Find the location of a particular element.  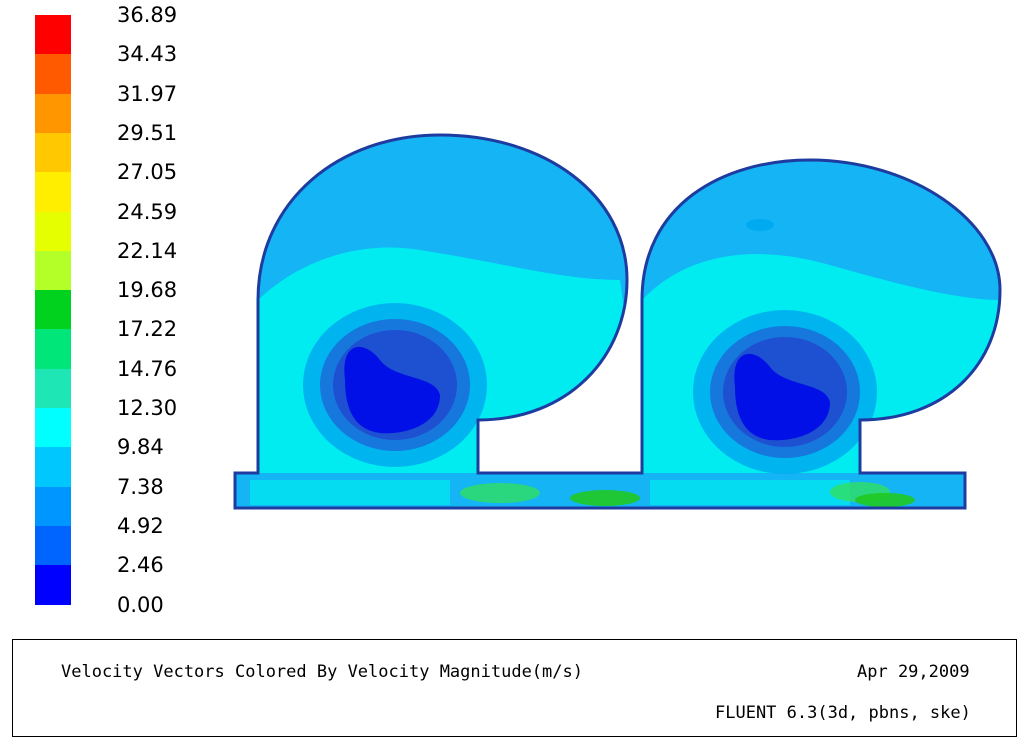

plot-date: Apr 29,2009 is located at coordinates (913, 672).